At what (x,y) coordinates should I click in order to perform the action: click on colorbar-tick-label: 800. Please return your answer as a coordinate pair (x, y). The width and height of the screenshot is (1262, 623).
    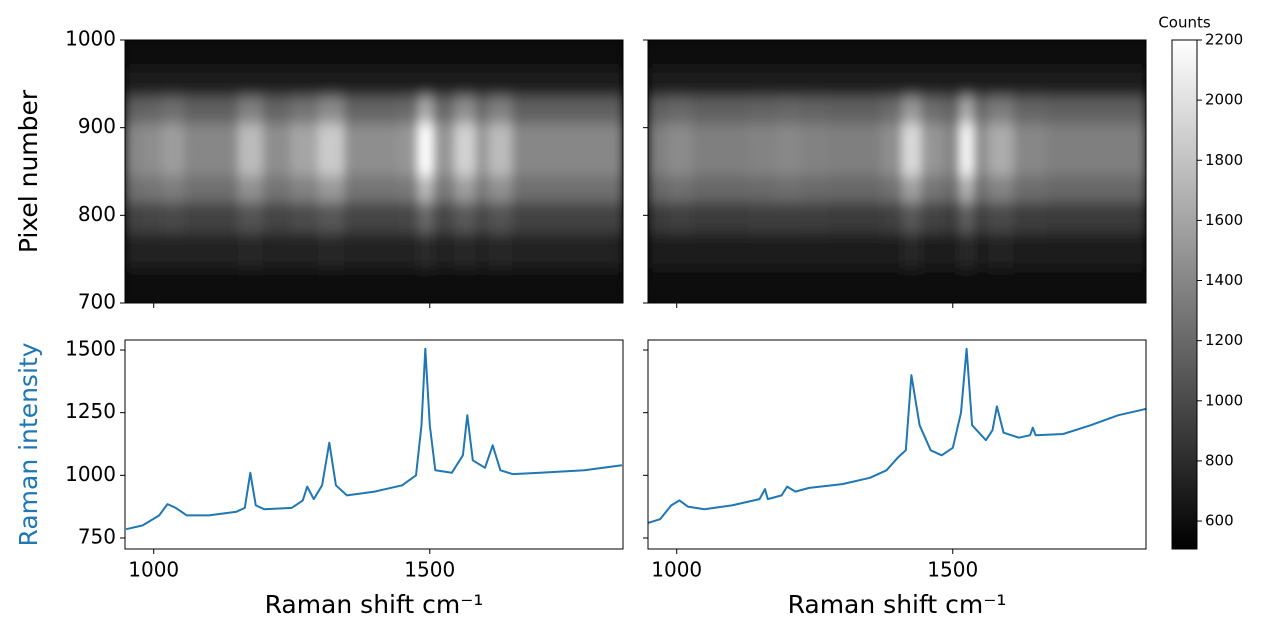
    Looking at the image, I should click on (1219, 460).